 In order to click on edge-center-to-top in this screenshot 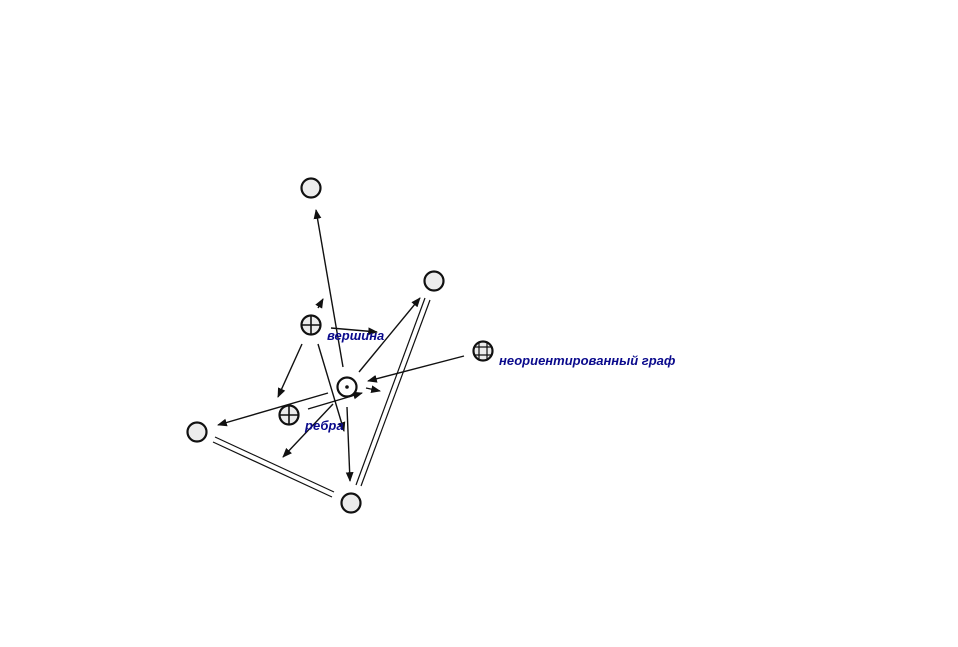, I will do `click(328, 288)`.